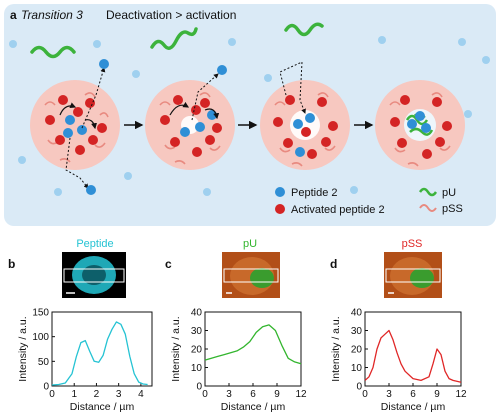 Image resolution: width=500 pixels, height=417 pixels. What do you see at coordinates (314, 193) in the screenshot?
I see `legend-peptide-label: Peptide 2` at bounding box center [314, 193].